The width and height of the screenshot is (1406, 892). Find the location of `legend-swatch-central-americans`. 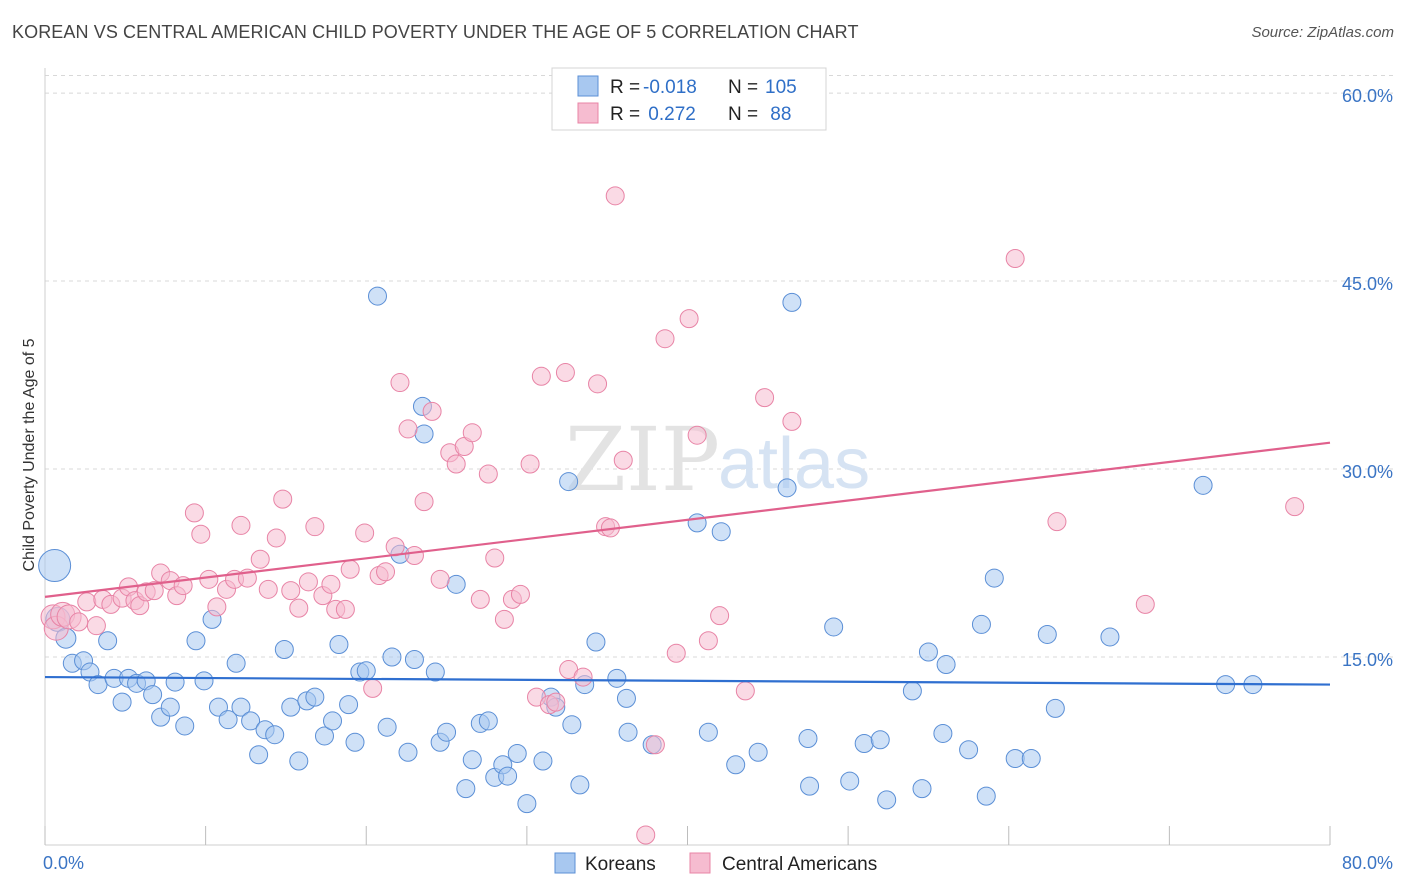

legend-swatch-central-americans is located at coordinates (588, 113).